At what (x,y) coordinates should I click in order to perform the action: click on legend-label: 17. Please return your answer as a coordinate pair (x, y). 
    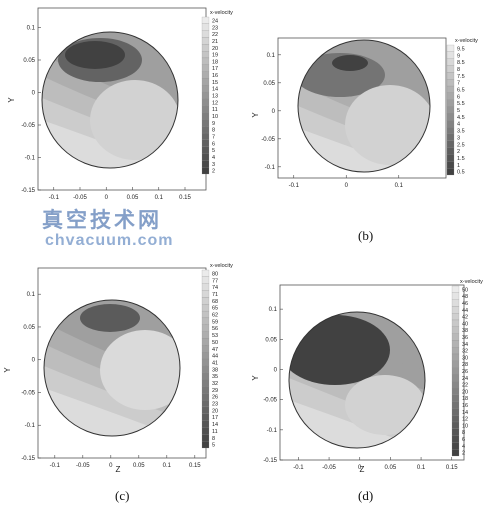
    Looking at the image, I should click on (215, 69).